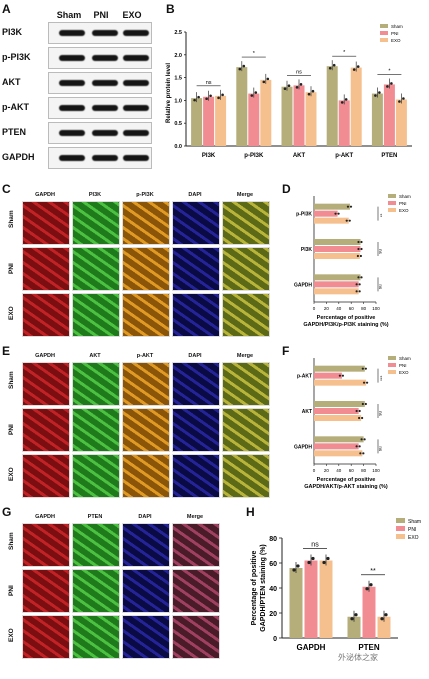 The image size is (429, 679). I want to click on panel-letter-f: F, so click(286, 351).